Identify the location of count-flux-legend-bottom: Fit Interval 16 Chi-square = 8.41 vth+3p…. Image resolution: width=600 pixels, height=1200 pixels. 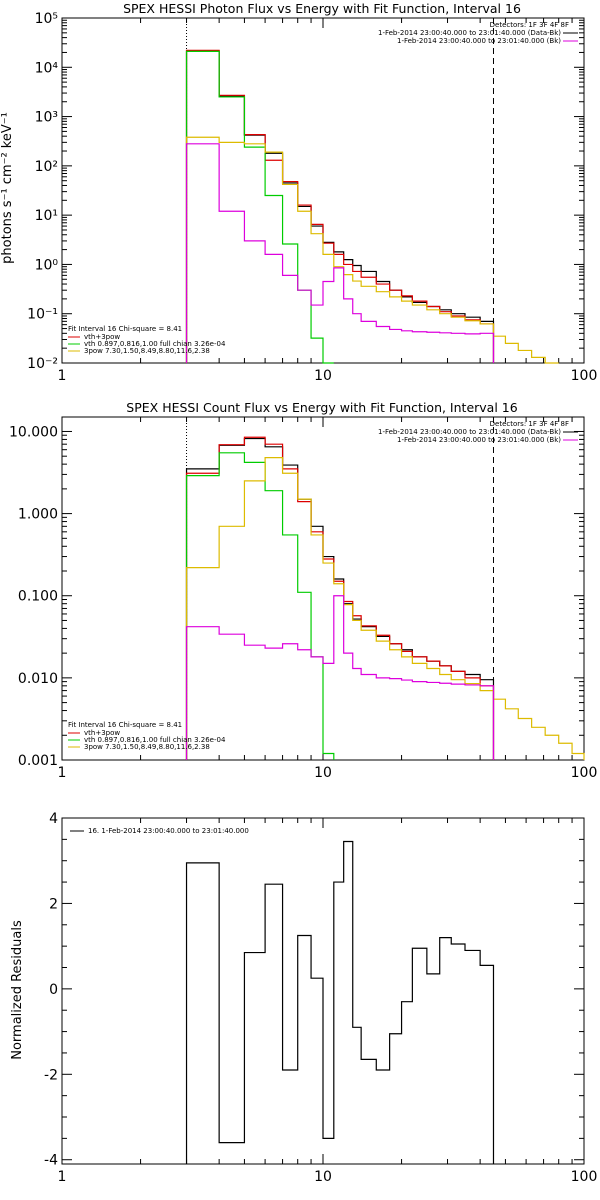
(147, 736).